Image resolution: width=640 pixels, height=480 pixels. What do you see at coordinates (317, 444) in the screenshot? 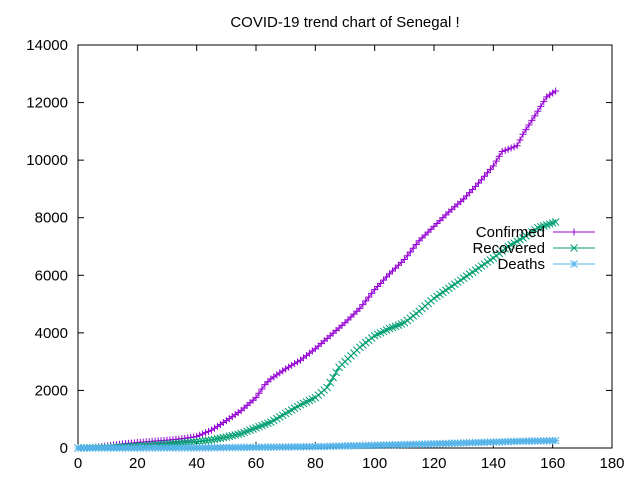
I see `series-deaths` at bounding box center [317, 444].